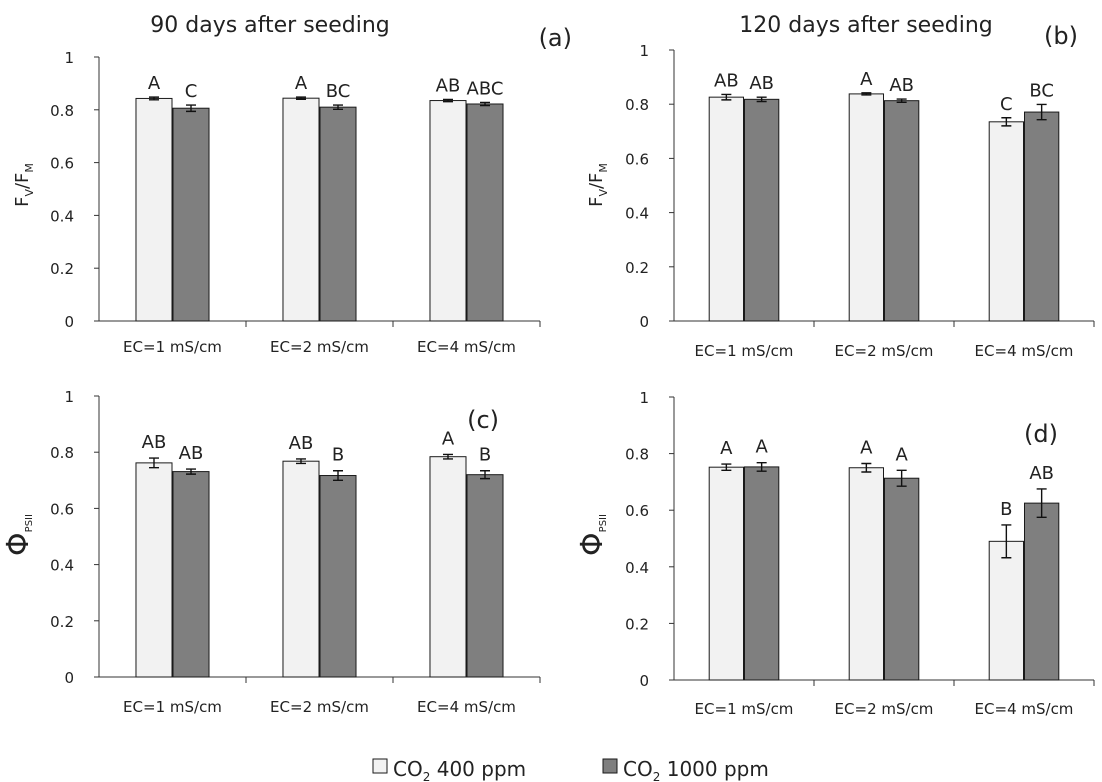 The height and width of the screenshot is (782, 1102). Describe the element at coordinates (901, 454) in the screenshot. I see `panel-d-letter-s2-c2: A` at that location.